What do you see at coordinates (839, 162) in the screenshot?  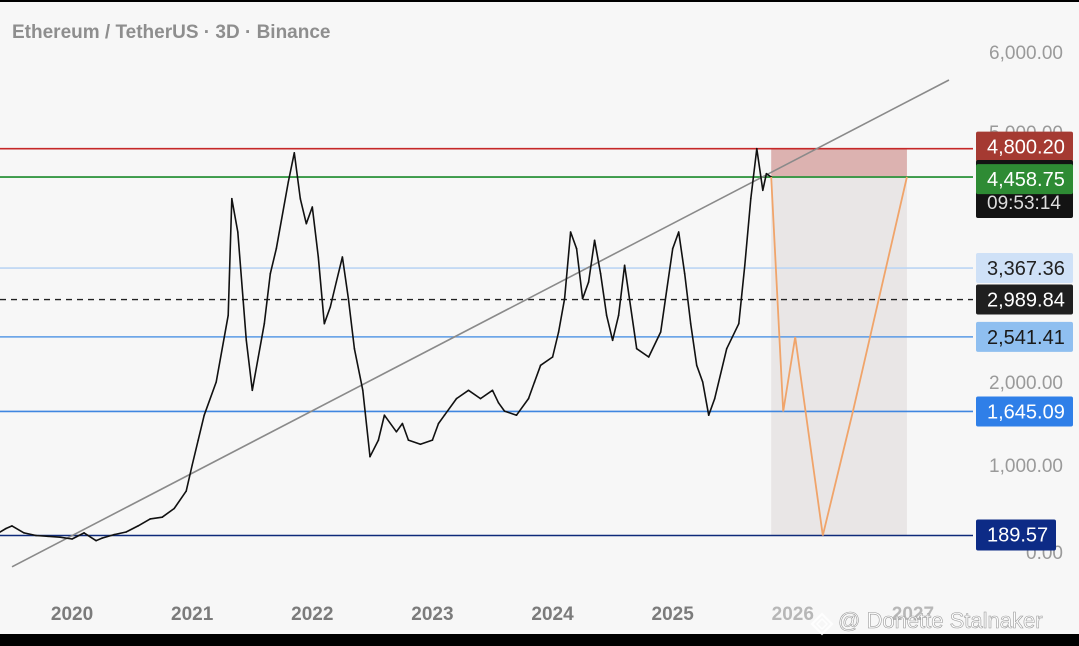 I see `zone-upper-band` at bounding box center [839, 162].